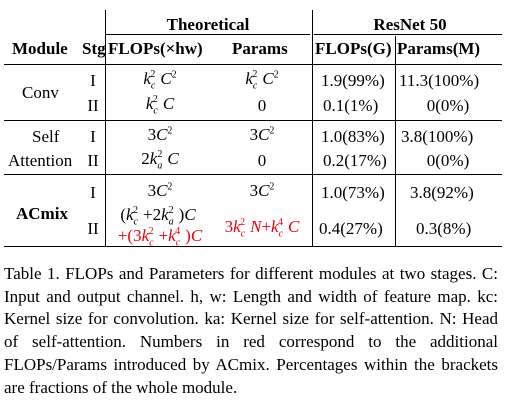 The height and width of the screenshot is (407, 506). I want to click on module-attention: Attention, so click(40, 160).